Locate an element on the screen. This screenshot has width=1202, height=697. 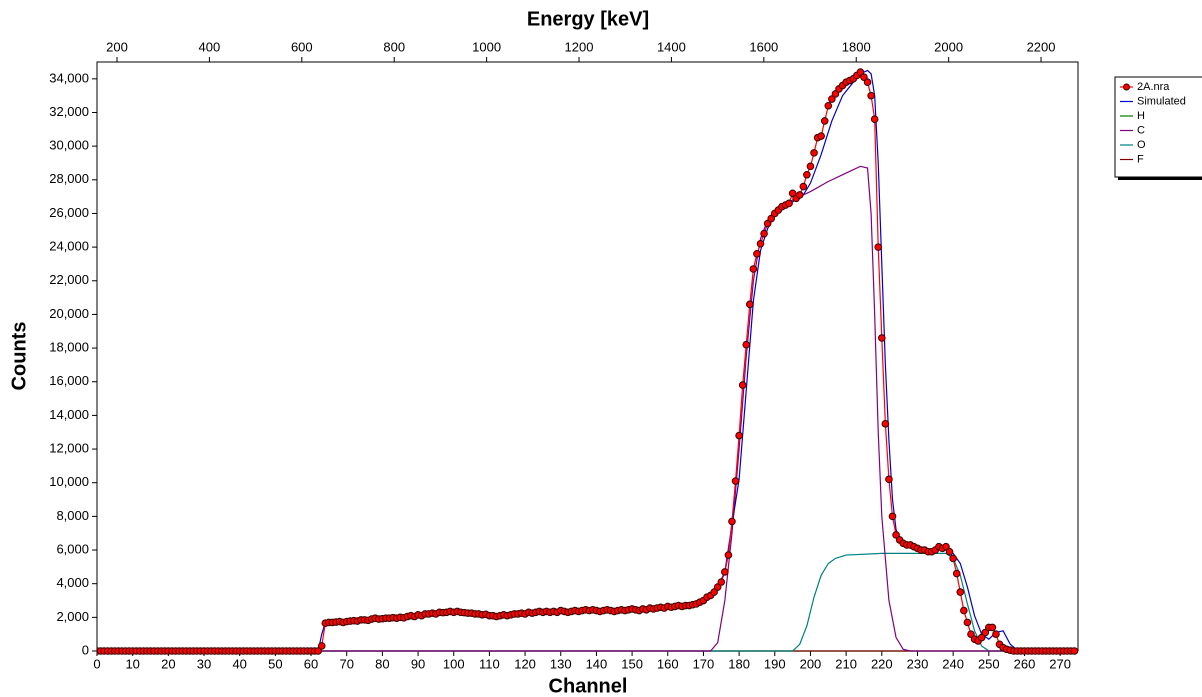
y-tick-label: 18,000 is located at coordinates (69, 347).